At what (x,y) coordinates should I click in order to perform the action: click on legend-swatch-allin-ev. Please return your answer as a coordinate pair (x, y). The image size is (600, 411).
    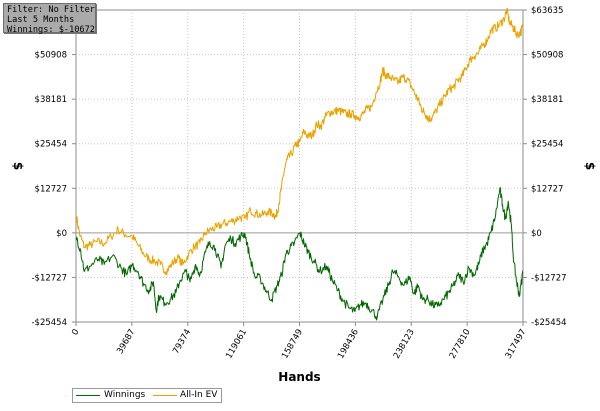
    Looking at the image, I should click on (165, 395).